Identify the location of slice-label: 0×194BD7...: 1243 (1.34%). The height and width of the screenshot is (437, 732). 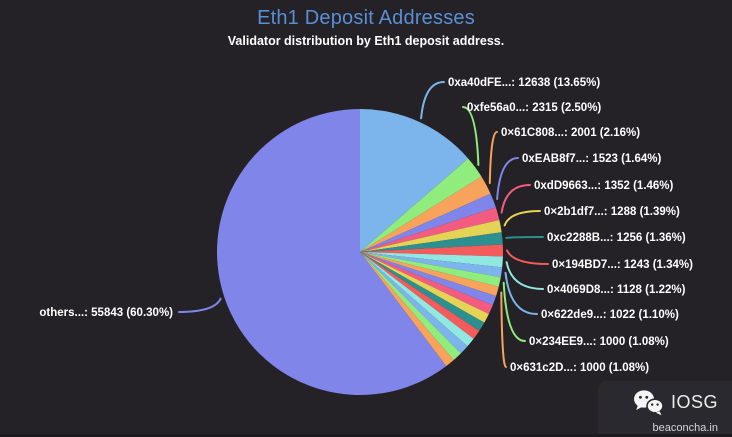
(622, 265).